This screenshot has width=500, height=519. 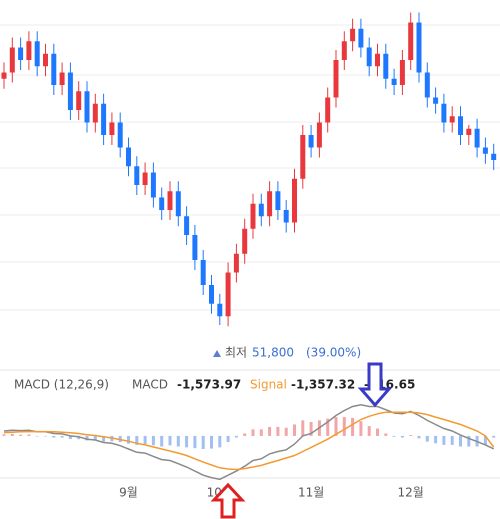 What do you see at coordinates (268, 385) in the screenshot?
I see `legend-signal: Signal` at bounding box center [268, 385].